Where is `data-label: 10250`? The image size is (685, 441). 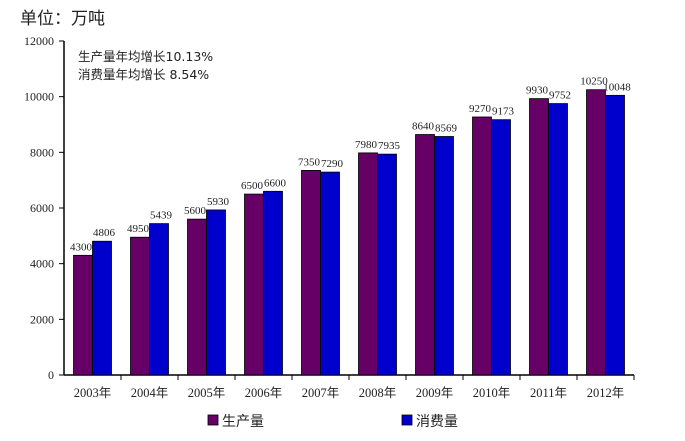 data-label: 10250 is located at coordinates (594, 82).